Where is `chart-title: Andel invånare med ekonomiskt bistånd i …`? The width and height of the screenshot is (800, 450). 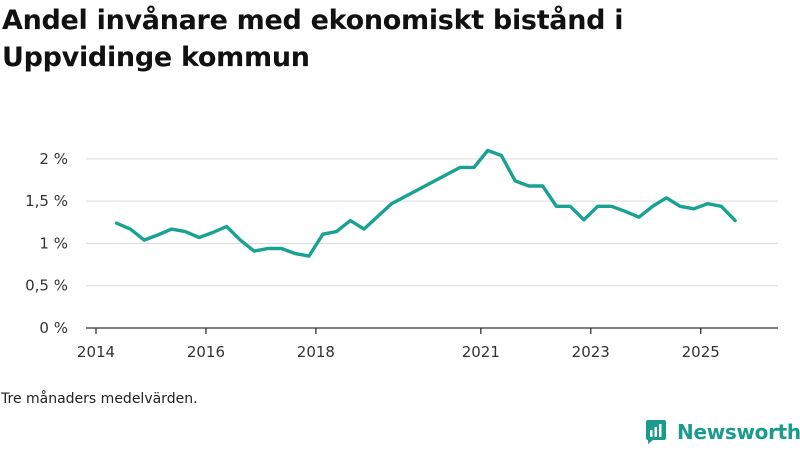
chart-title: Andel invånare med ekonomiskt bistånd i … is located at coordinates (313, 39).